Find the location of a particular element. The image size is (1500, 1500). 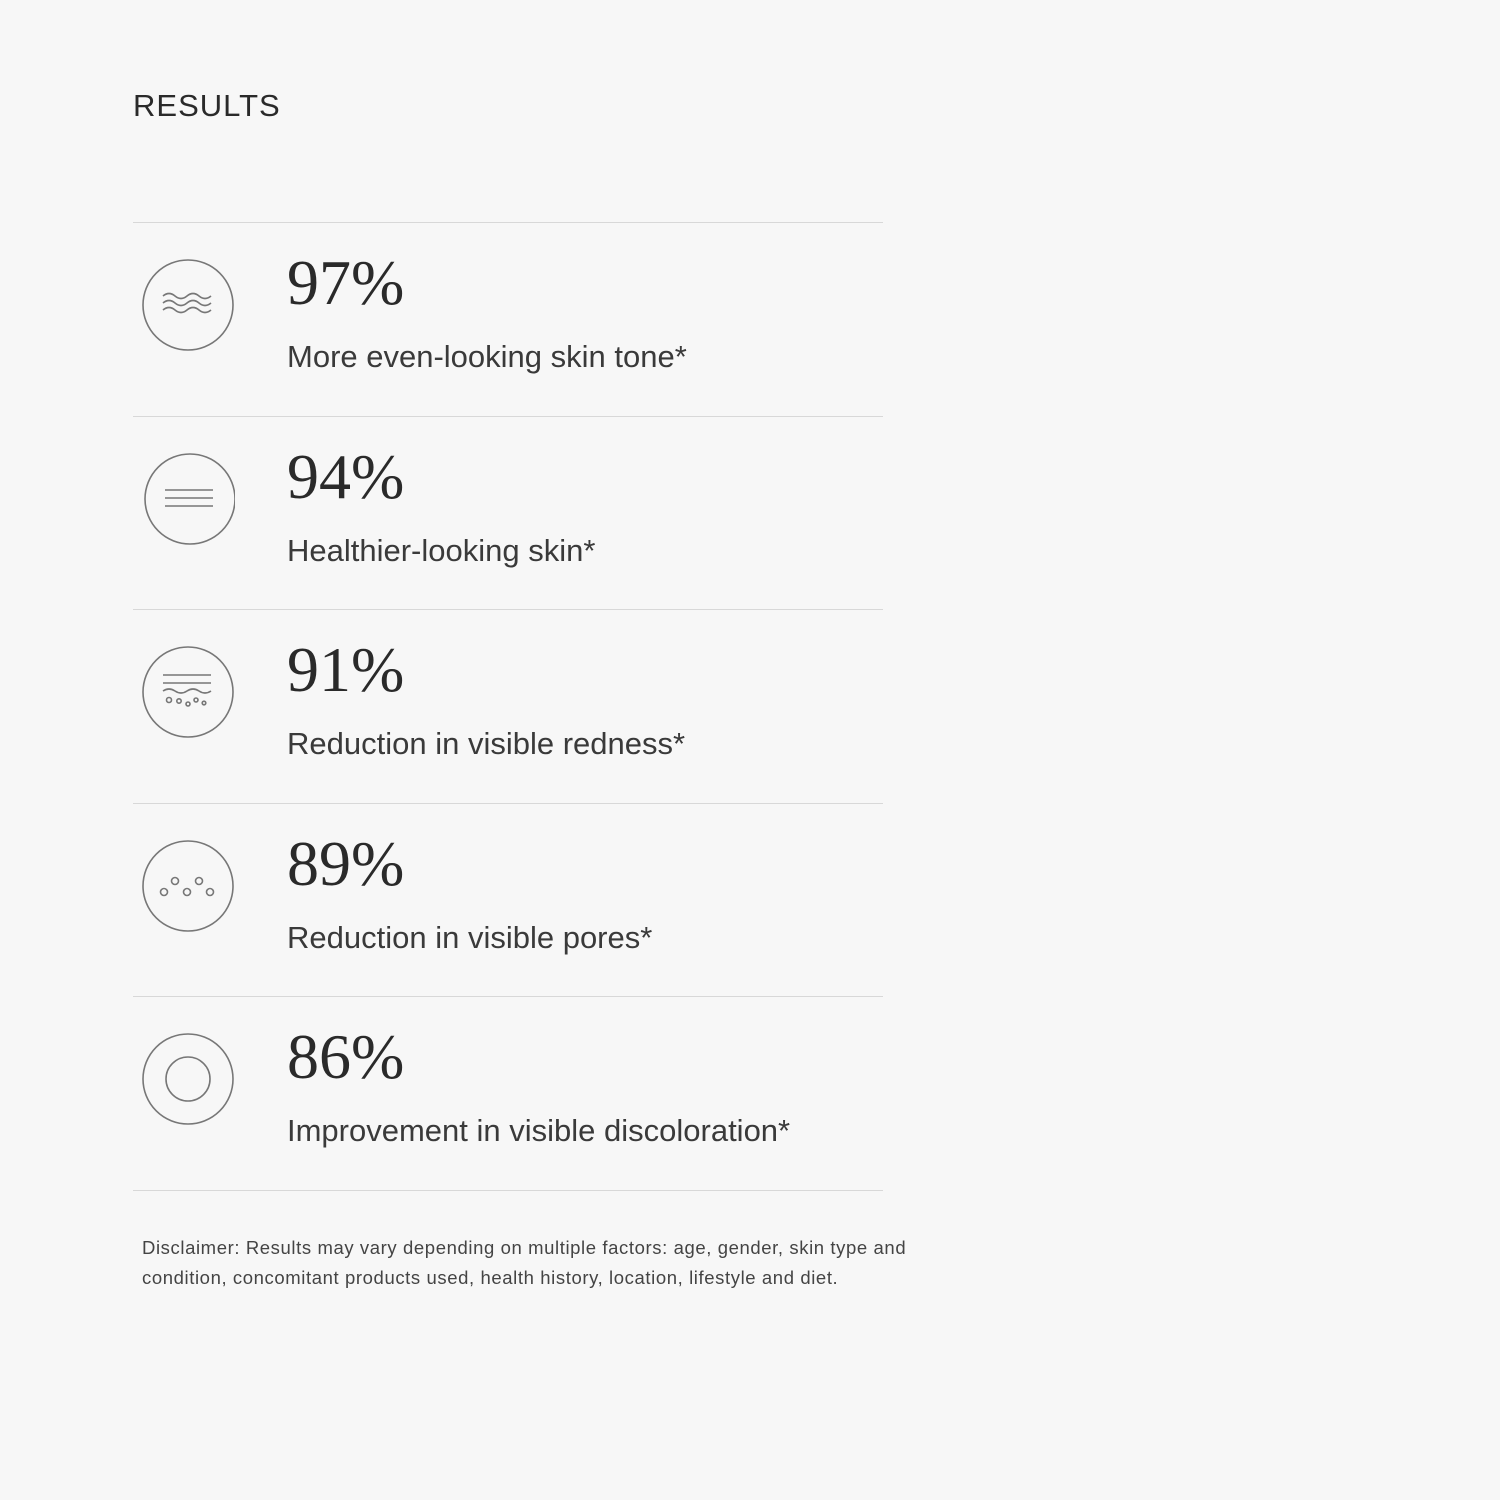

result-item: 91% Reduction in visible redness* is located at coordinates (508, 706).